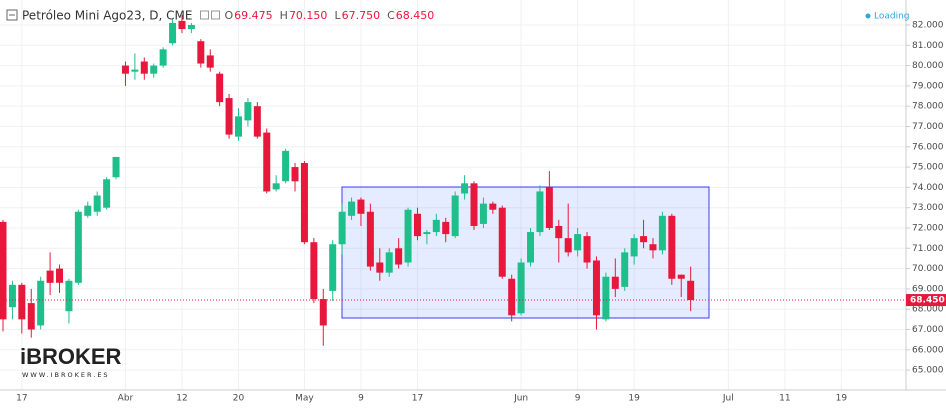 The width and height of the screenshot is (946, 409). Describe the element at coordinates (253, 15) in the screenshot. I see `ohlc-value: 69.475` at that location.